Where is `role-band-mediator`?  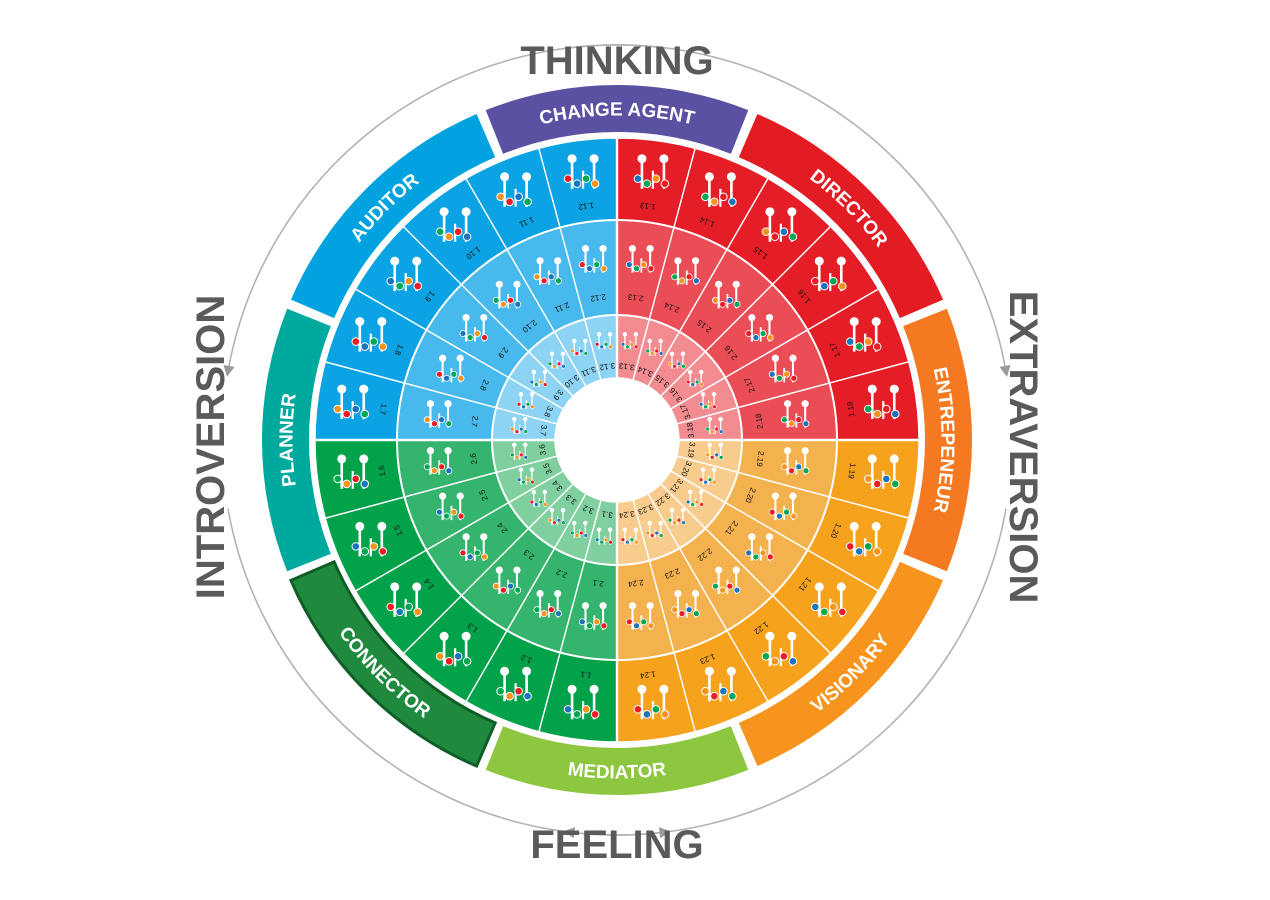 role-band-mediator is located at coordinates (617, 760).